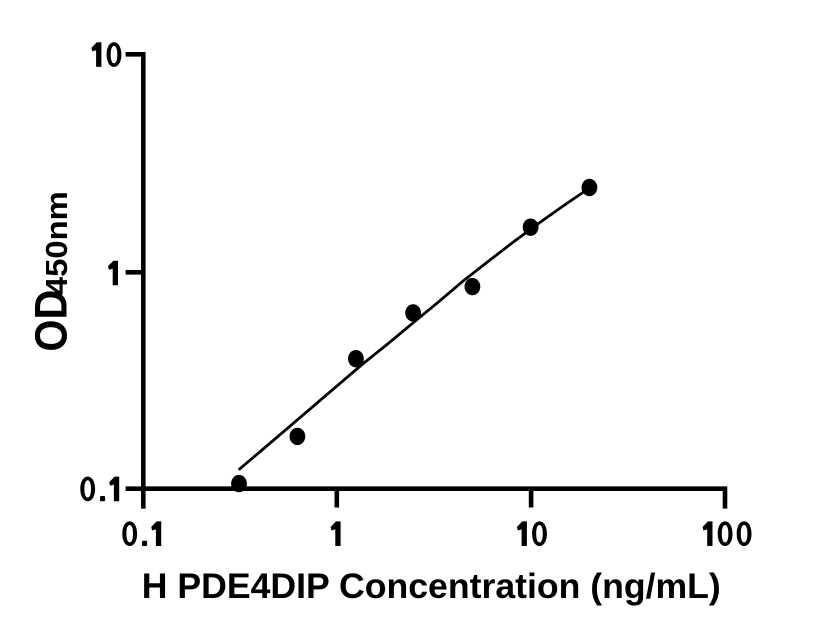 The width and height of the screenshot is (816, 640). Describe the element at coordinates (431, 586) in the screenshot. I see `svg-text:H PDE4DIP Concentration (ng/mL: H PDE4DIP Concentration (ng/mL)` at that location.